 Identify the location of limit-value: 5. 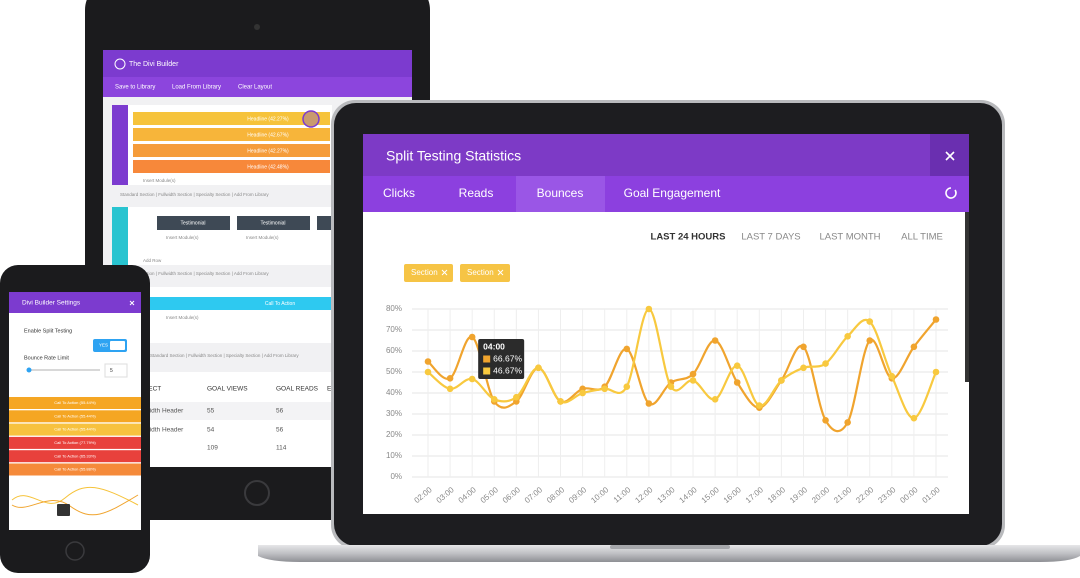
(111, 371).